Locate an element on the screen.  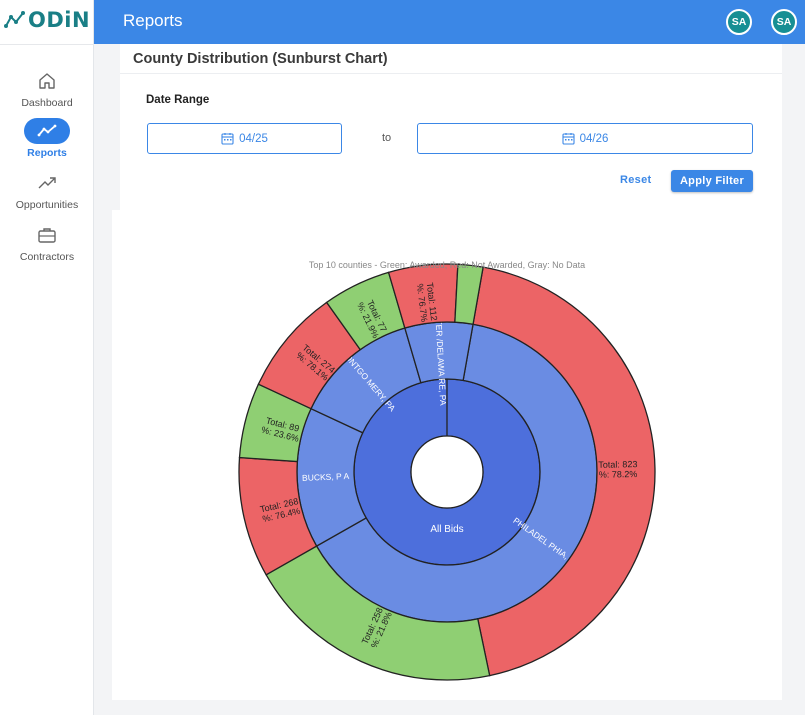
sidebar-item-dashboard: Dashboard is located at coordinates (47, 88).